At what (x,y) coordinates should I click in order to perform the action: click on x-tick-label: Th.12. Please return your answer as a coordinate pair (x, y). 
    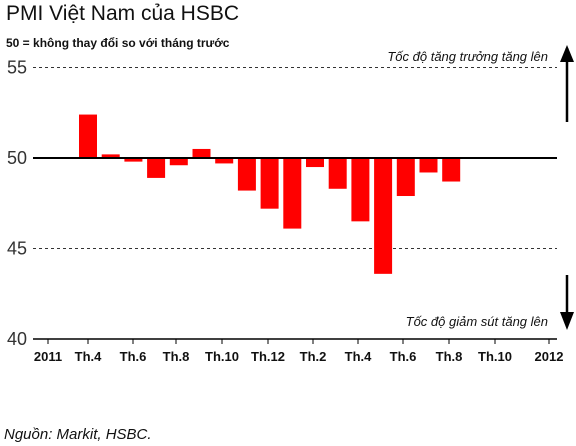
    Looking at the image, I should click on (268, 356).